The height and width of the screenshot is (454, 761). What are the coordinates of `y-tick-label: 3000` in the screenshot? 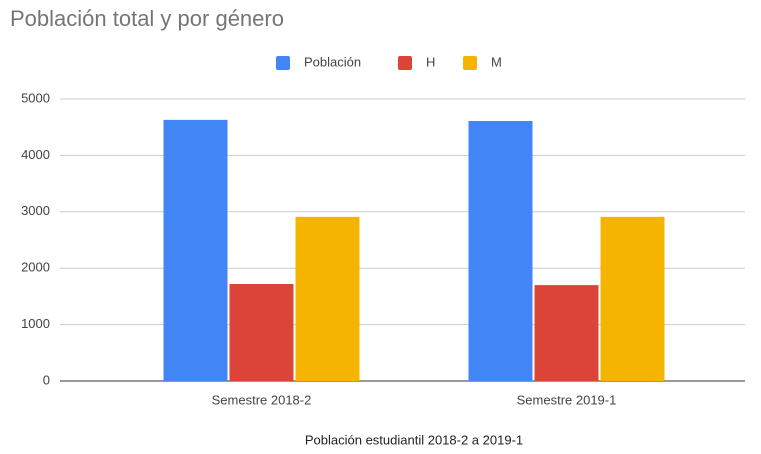 It's located at (35, 210).